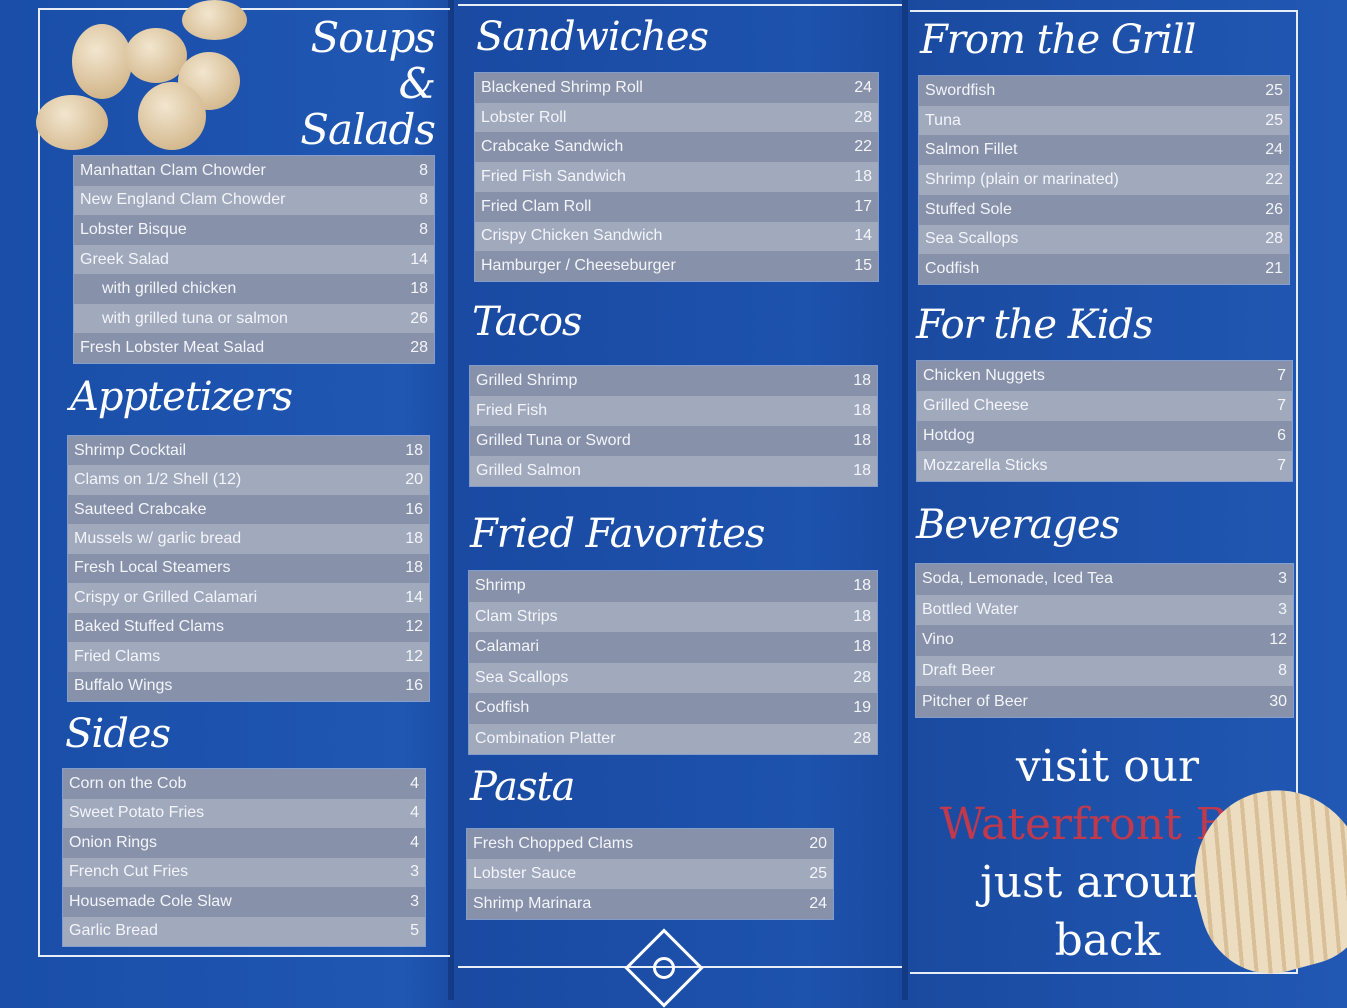 This screenshot has height=1008, width=1347. Describe the element at coordinates (818, 843) in the screenshot. I see `item-price: 20` at that location.